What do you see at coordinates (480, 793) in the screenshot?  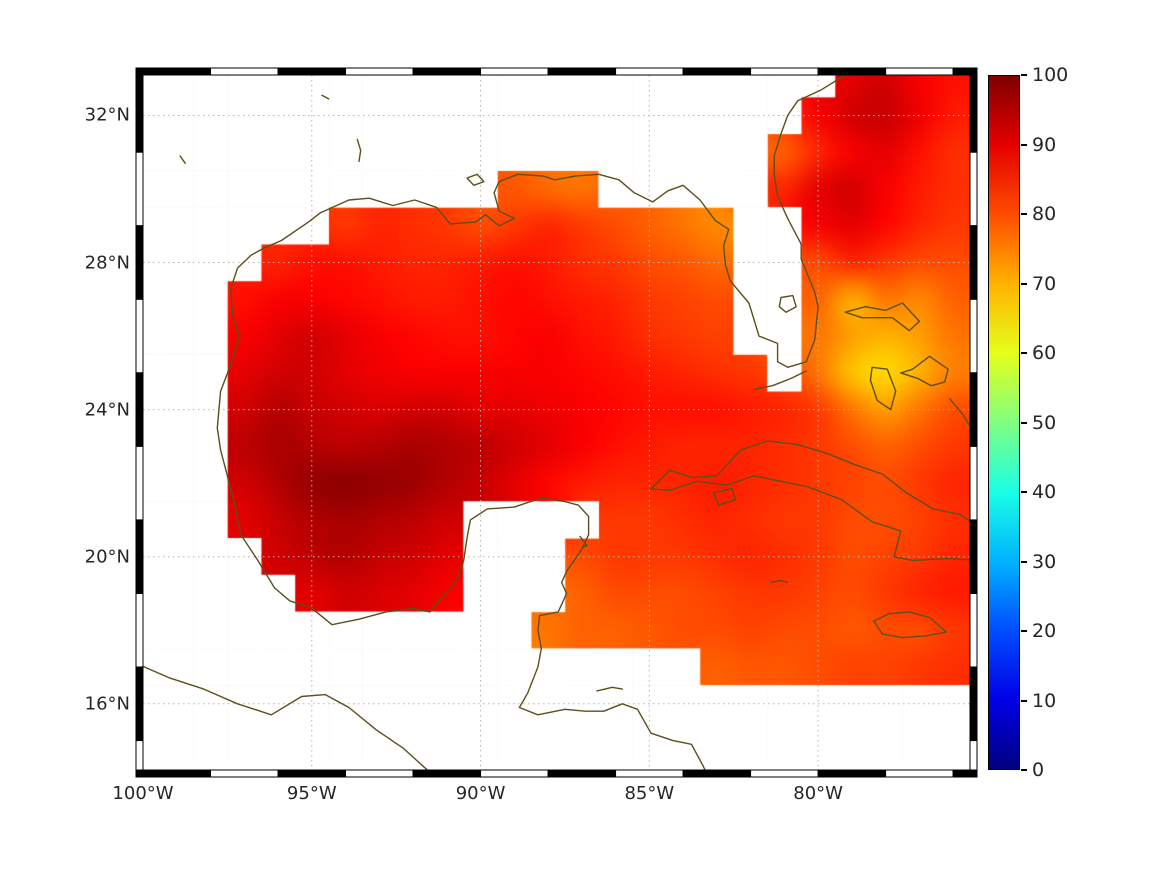 I see `x-tick-label: 90°W` at bounding box center [480, 793].